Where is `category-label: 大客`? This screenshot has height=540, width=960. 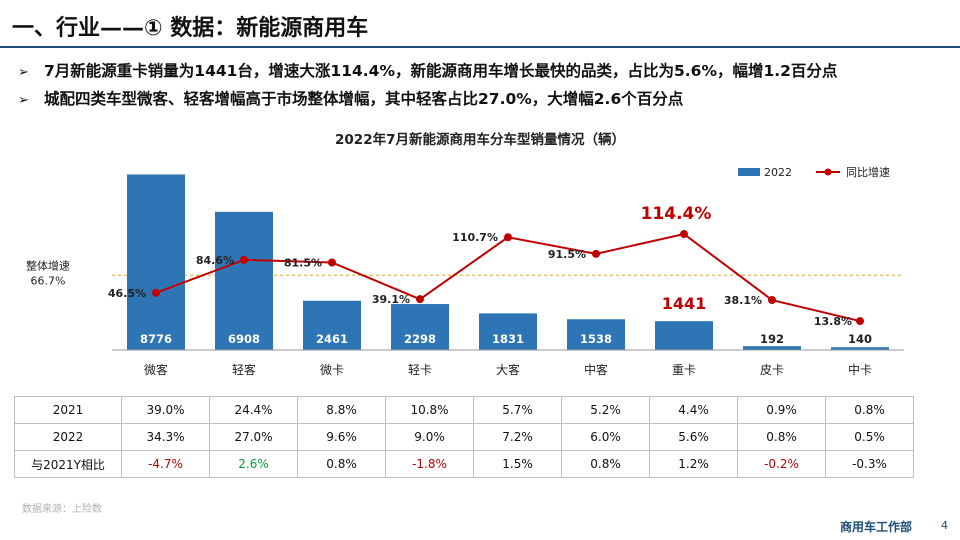
category-label: 大客 is located at coordinates (508, 369).